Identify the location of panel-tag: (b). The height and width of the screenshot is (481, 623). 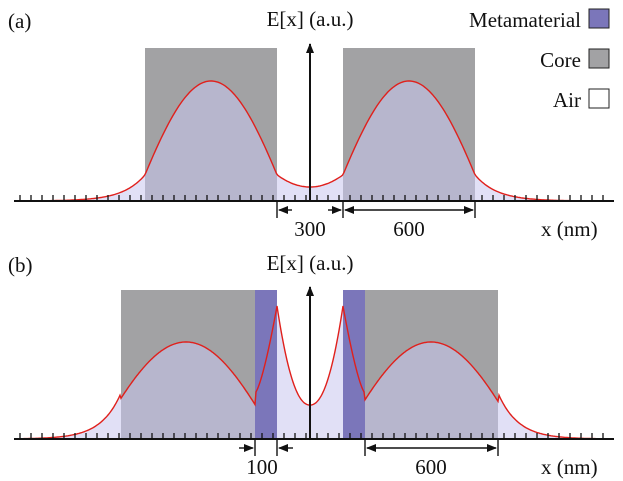
(20, 265).